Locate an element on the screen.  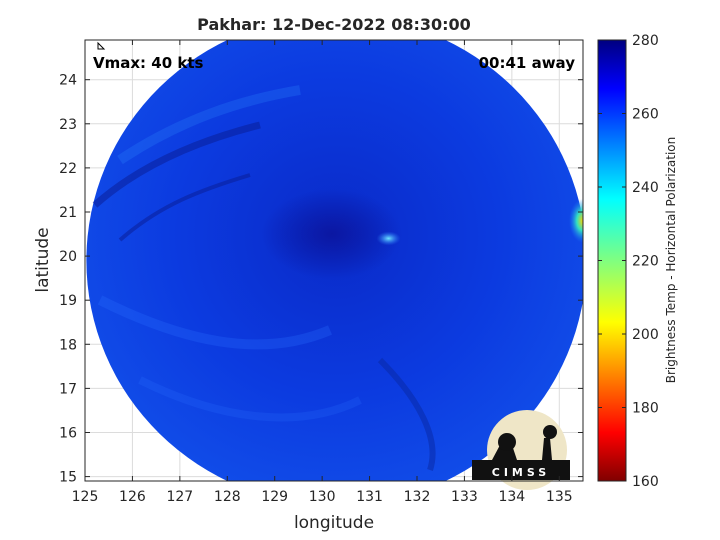
colorbar-tick-label: 200 is located at coordinates (645, 335).